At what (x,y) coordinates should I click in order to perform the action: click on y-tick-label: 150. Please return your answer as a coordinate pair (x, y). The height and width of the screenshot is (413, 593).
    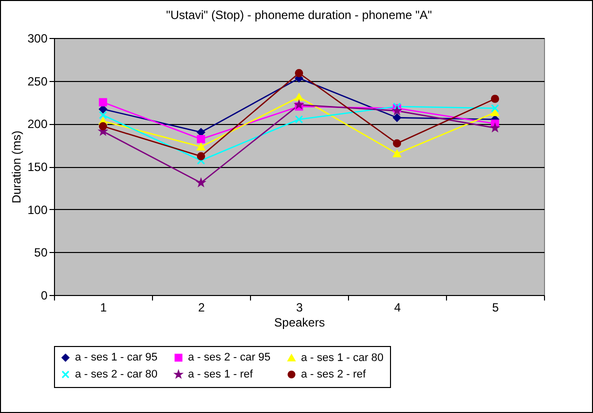
    Looking at the image, I should click on (37, 167).